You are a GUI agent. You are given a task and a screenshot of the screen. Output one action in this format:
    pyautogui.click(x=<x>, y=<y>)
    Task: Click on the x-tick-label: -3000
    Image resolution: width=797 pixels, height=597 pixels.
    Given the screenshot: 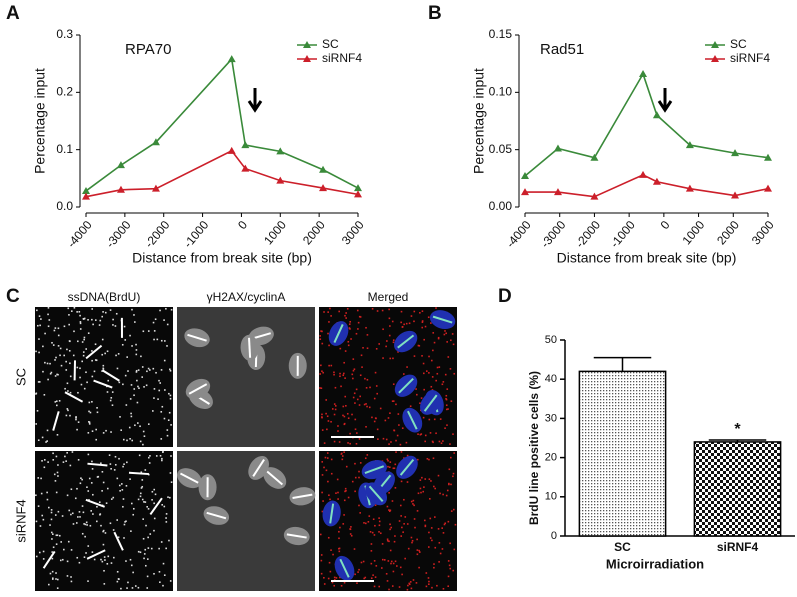 What is the action you would take?
    pyautogui.click(x=553, y=234)
    